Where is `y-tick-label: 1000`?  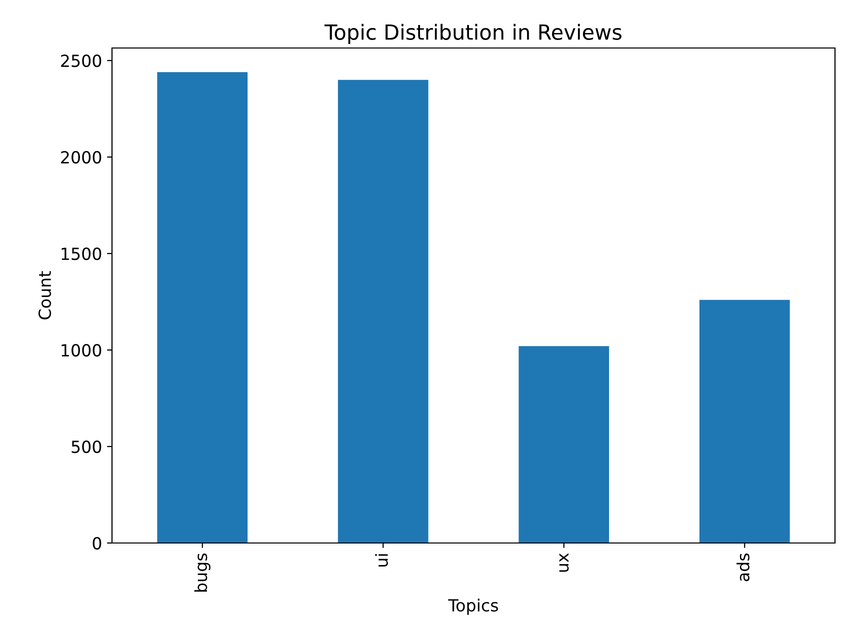 y-tick-label: 1000 is located at coordinates (82, 350).